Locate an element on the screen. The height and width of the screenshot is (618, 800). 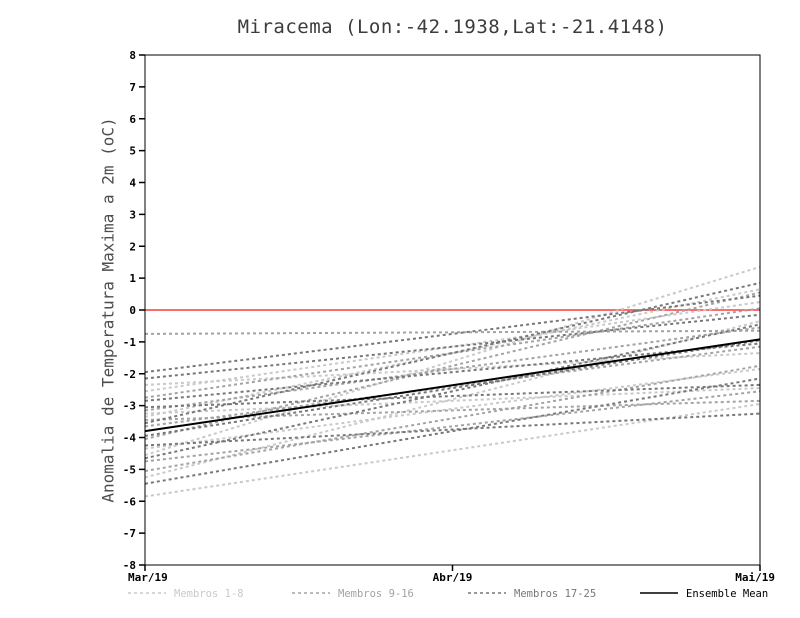
y-tick-label: 5 is located at coordinates (132, 151).